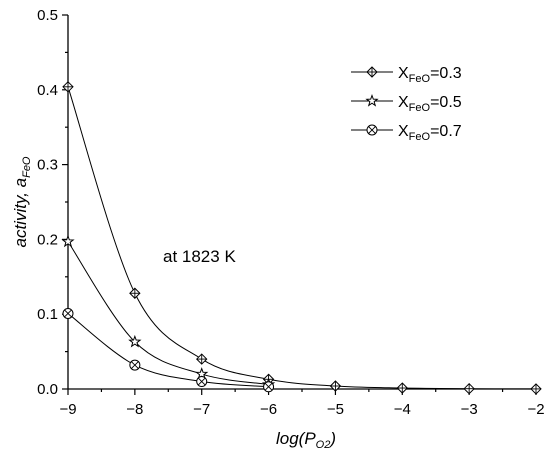 The image size is (550, 455). I want to click on legend-item: XFeO=0.3, so click(406, 75).